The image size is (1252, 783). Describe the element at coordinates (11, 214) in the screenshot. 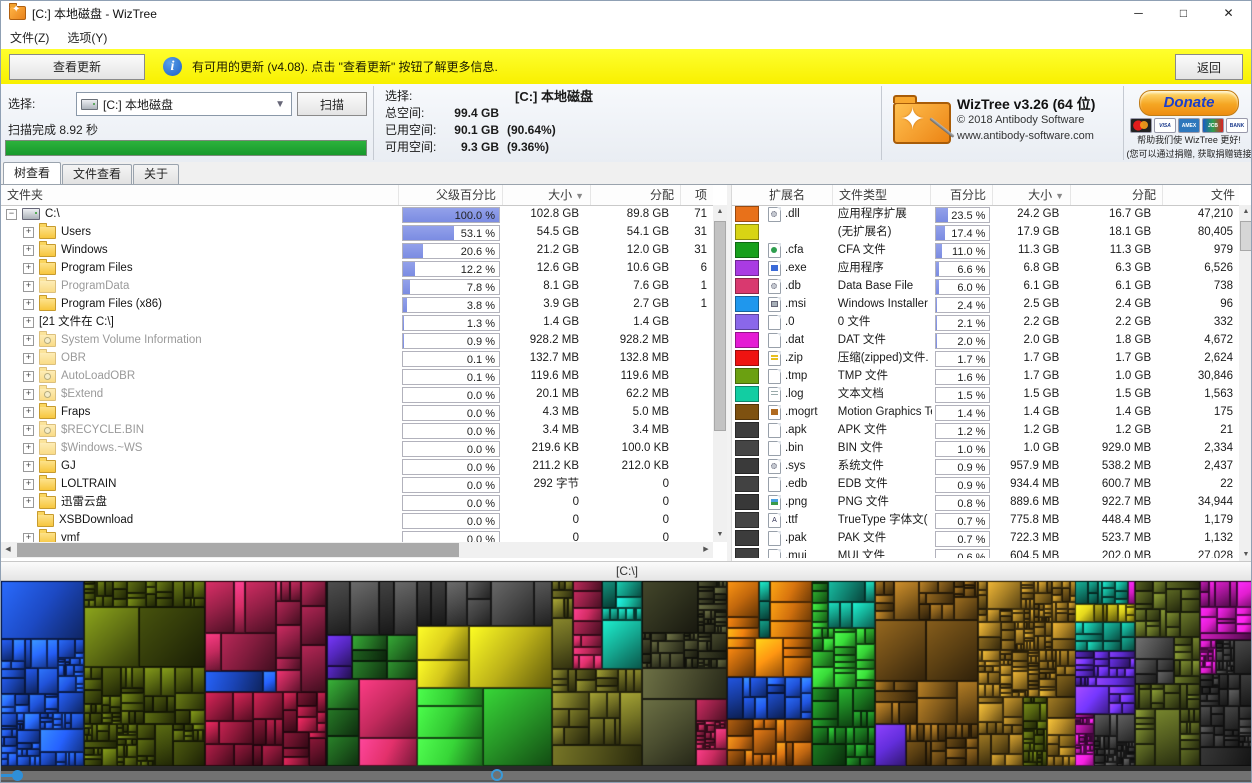

I see `collapse-icon: −` at that location.